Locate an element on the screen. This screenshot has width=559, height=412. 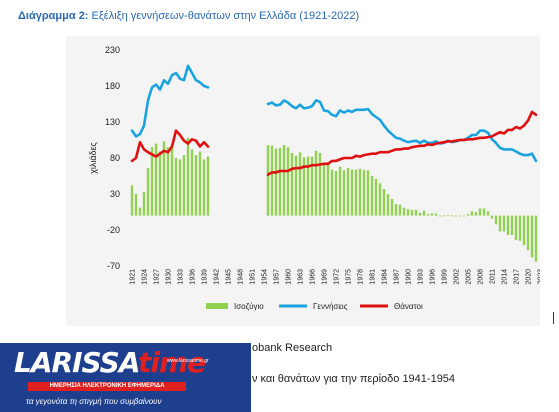
y-tick-label: 130 is located at coordinates (112, 122).